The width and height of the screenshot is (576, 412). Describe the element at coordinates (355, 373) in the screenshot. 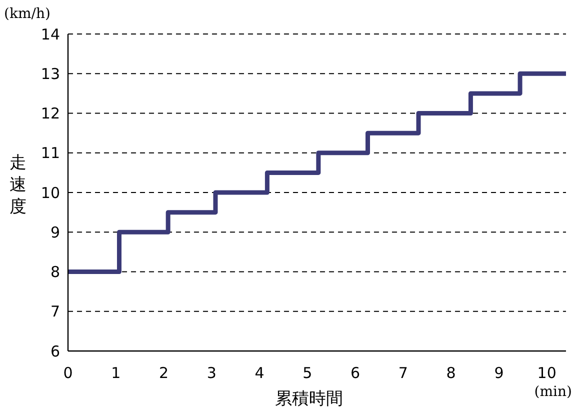

I see `x-tick-label: 6` at that location.